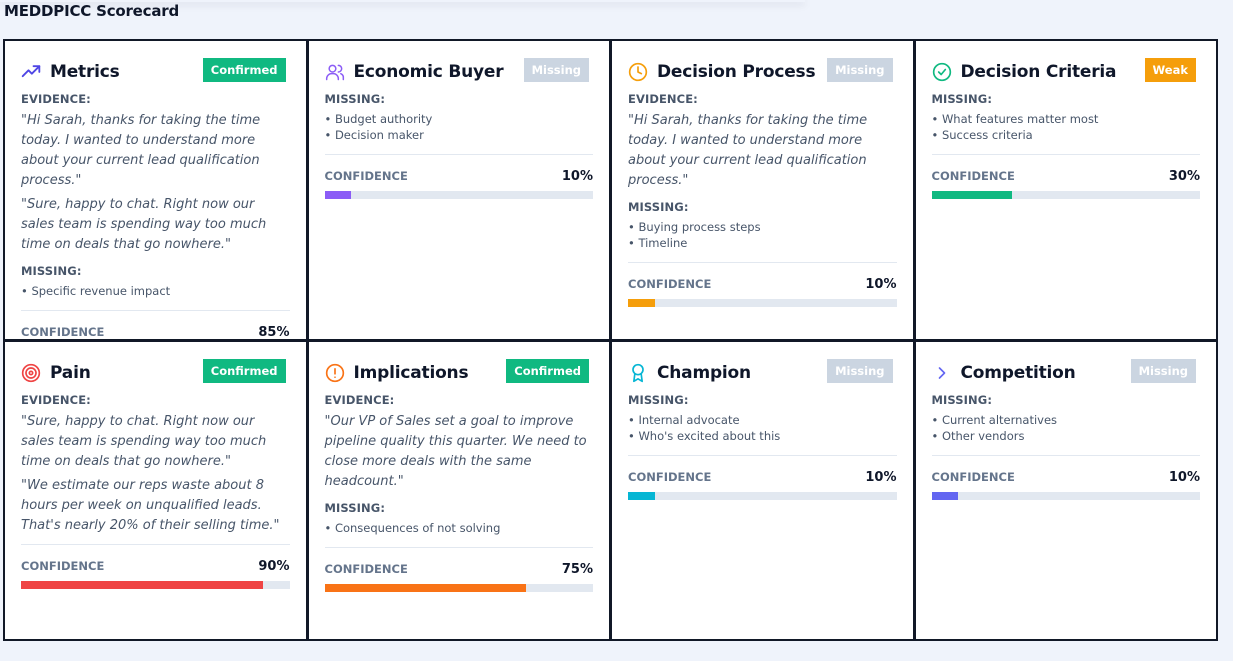 The height and width of the screenshot is (661, 1233). What do you see at coordinates (1038, 72) in the screenshot?
I see `card-title: Decision Criteria` at bounding box center [1038, 72].